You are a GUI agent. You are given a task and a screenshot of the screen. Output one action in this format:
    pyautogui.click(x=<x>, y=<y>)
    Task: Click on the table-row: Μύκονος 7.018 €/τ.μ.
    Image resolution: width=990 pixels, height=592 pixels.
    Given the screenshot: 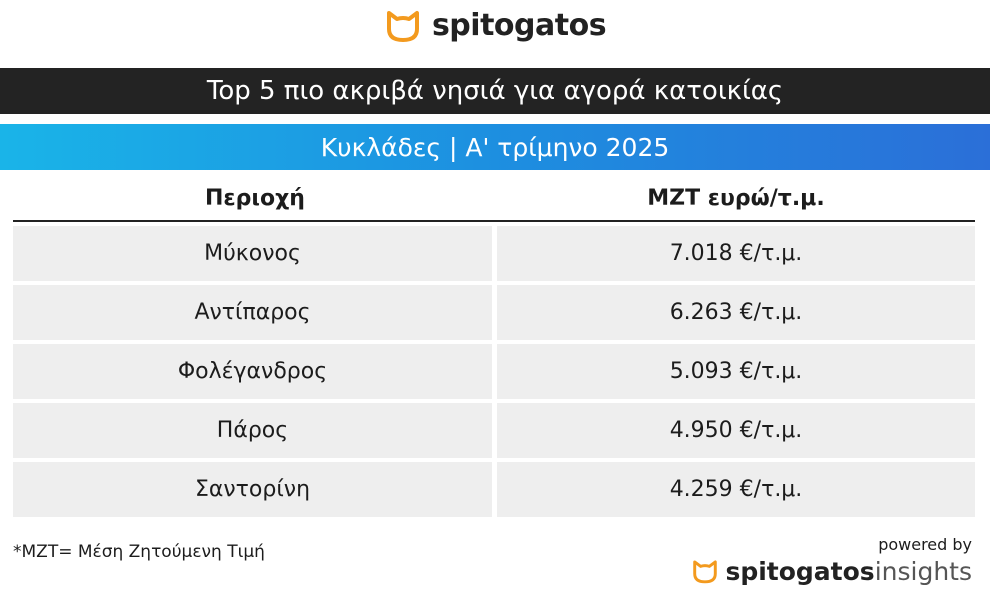 What is the action you would take?
    pyautogui.click(x=494, y=251)
    